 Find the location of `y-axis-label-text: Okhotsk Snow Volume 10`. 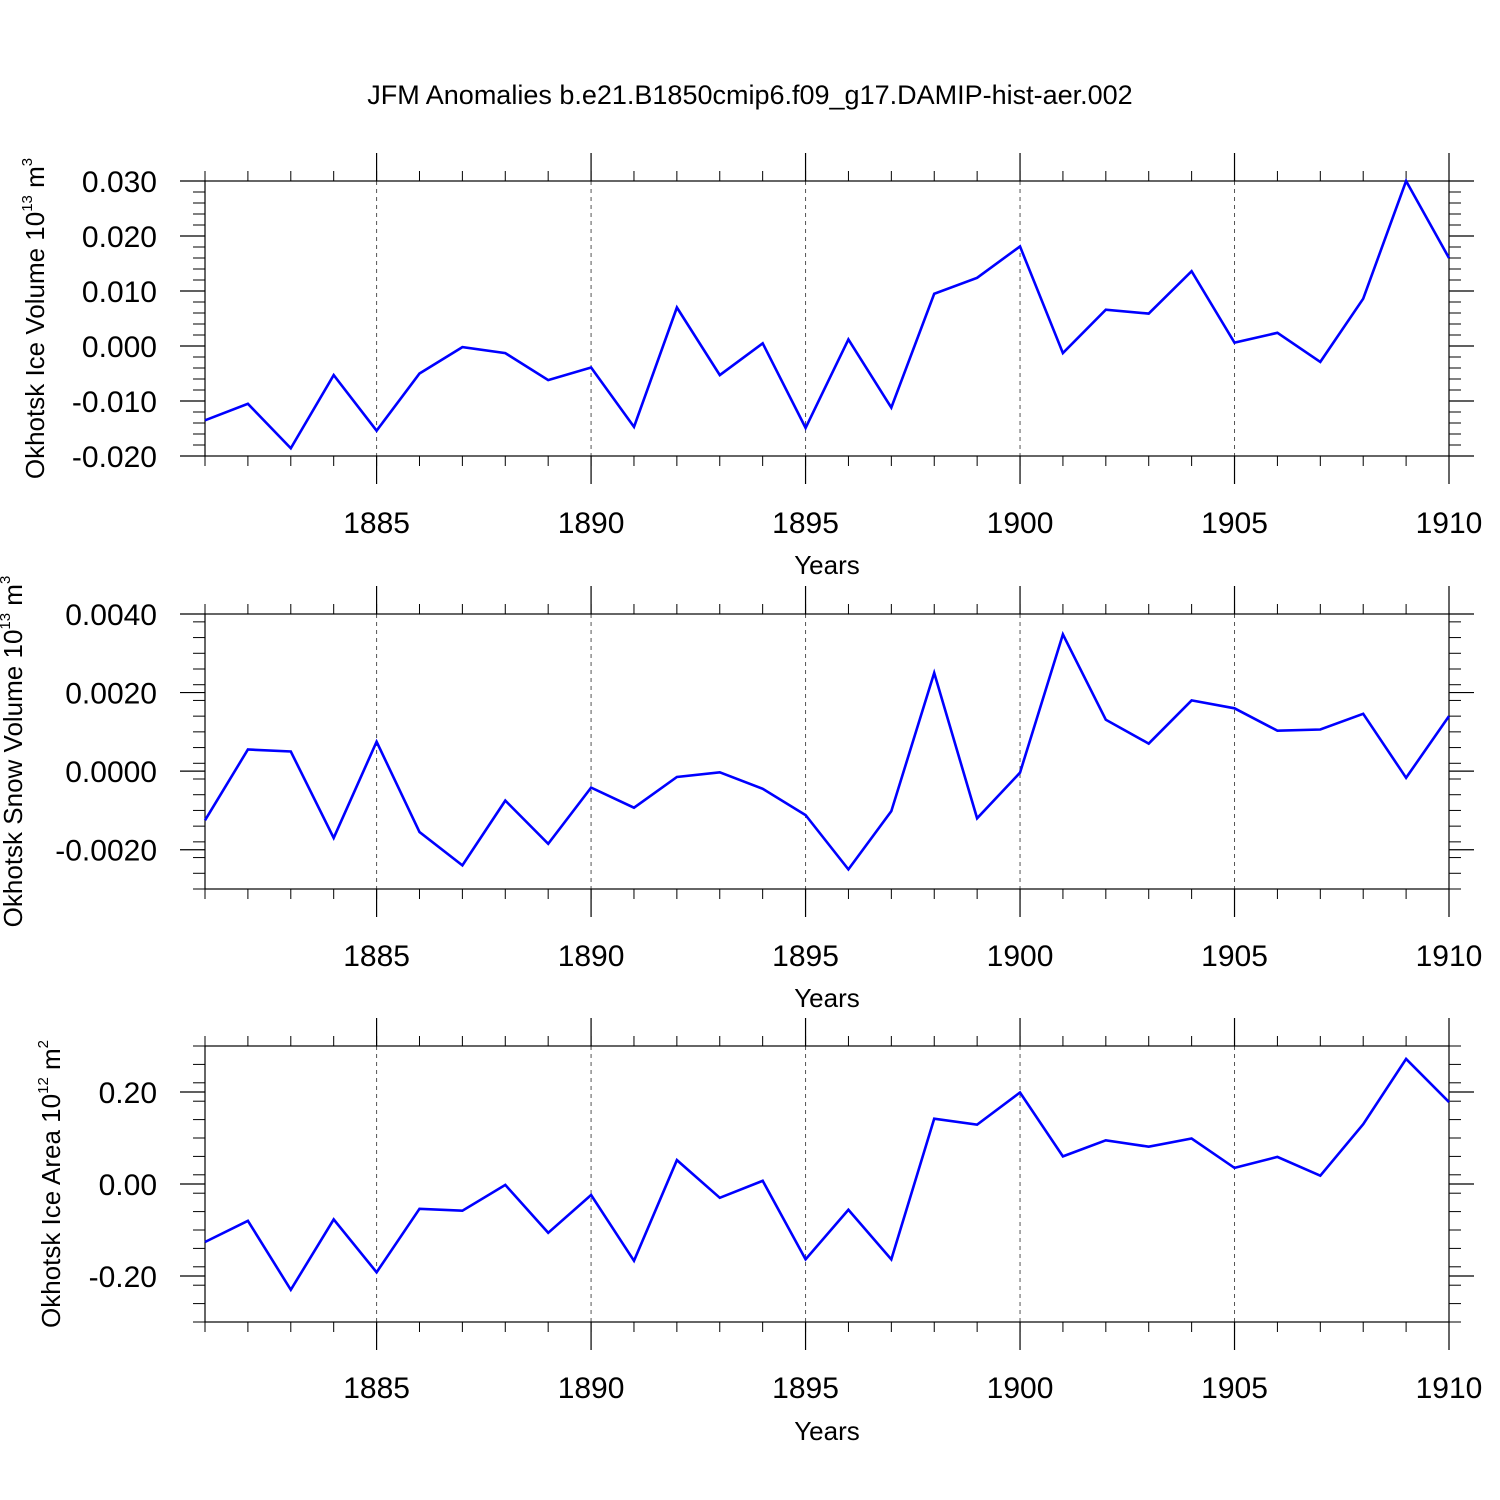

y-axis-label-text: Okhotsk Snow Volume 10 is located at coordinates (14, 779).